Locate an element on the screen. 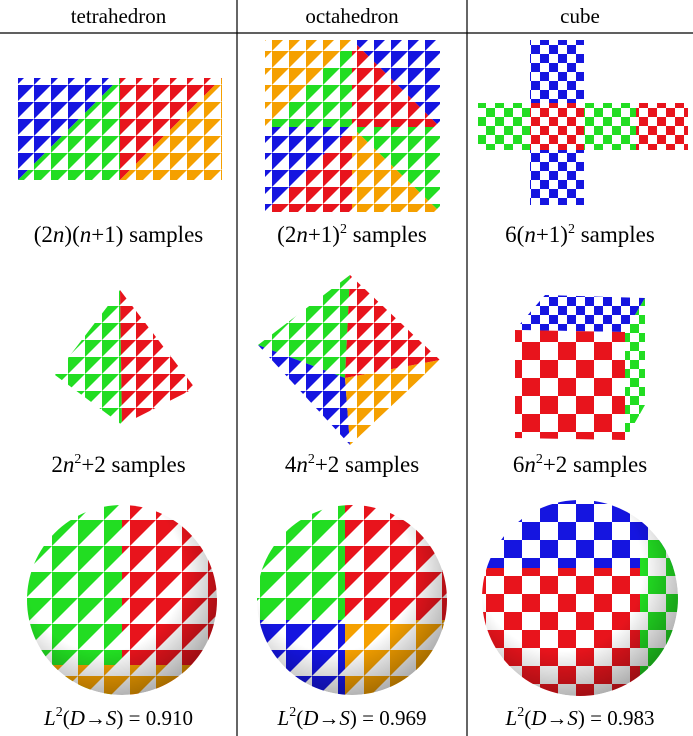 The width and height of the screenshot is (693, 736). cube-sphere is located at coordinates (580, 598).